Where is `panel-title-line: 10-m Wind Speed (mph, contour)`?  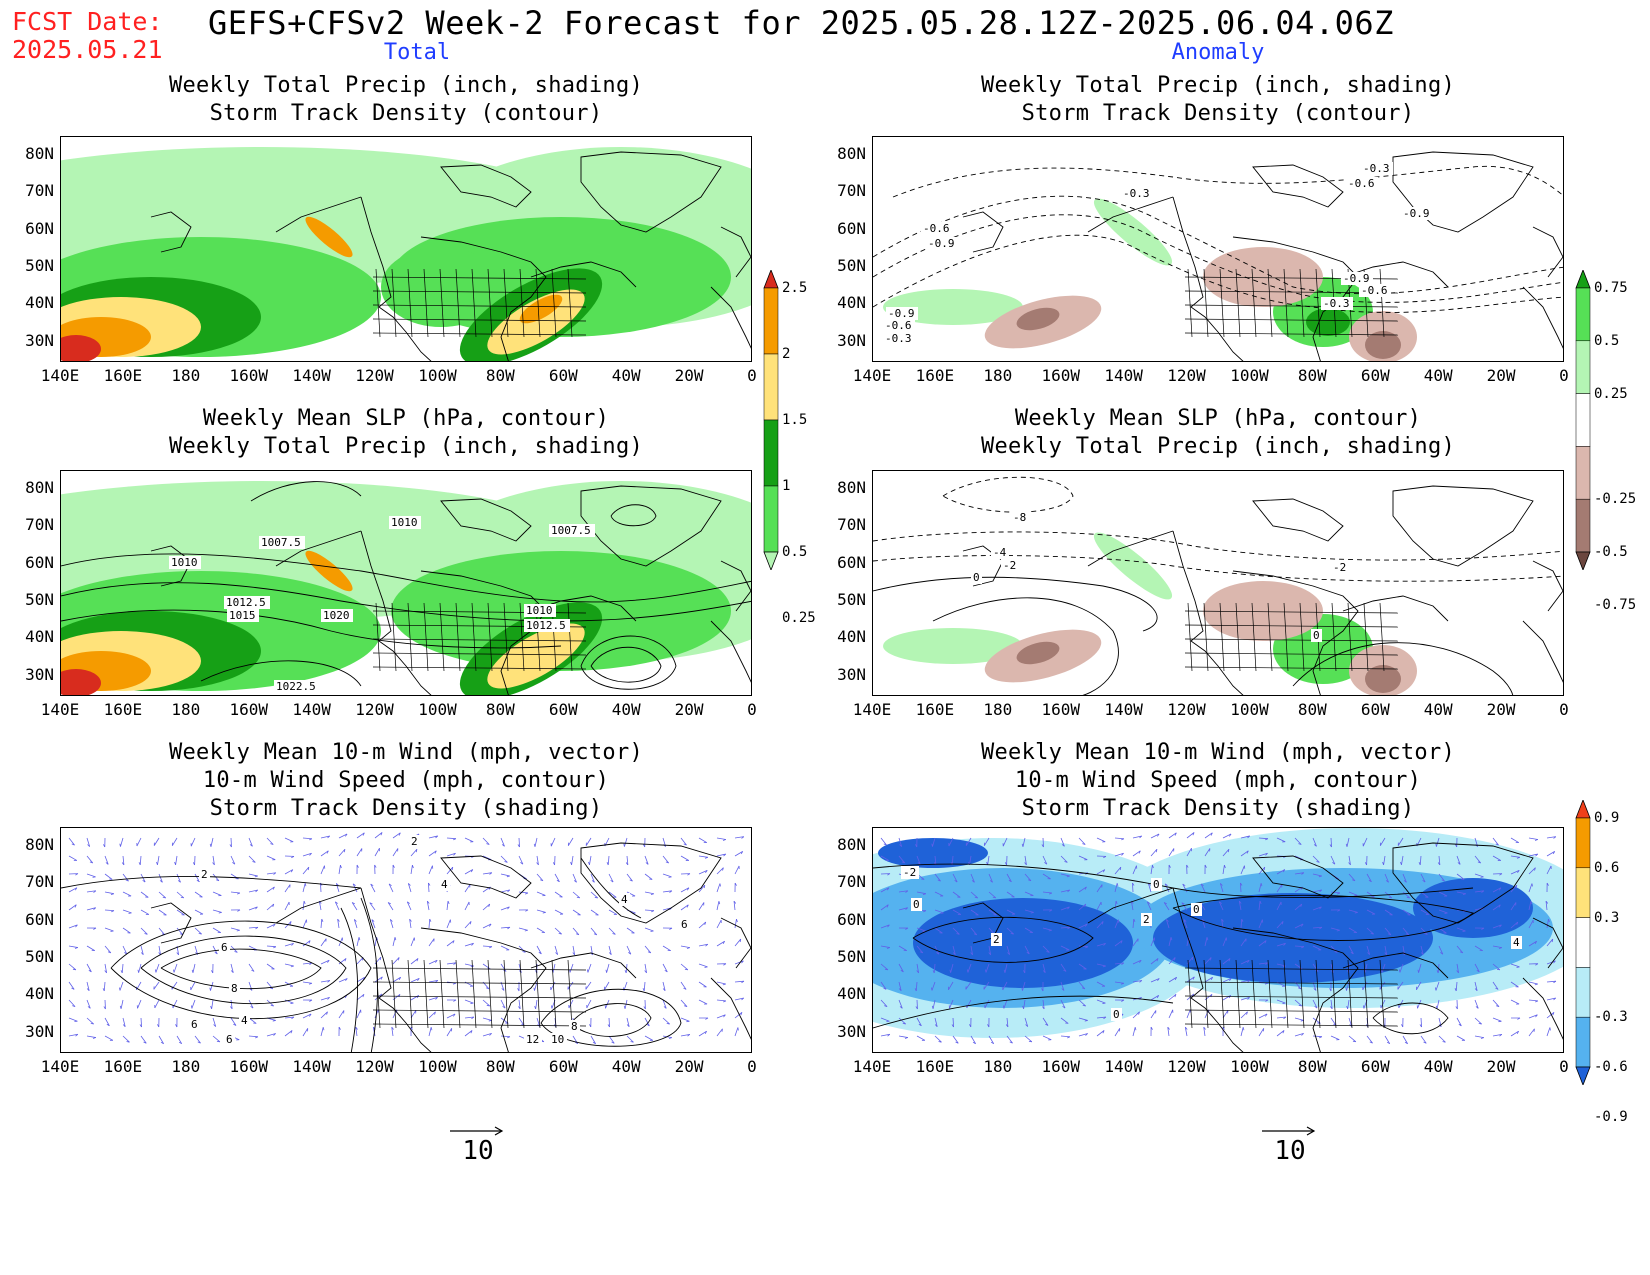 panel-title-line: 10-m Wind Speed (mph, contour) is located at coordinates (1218, 780).